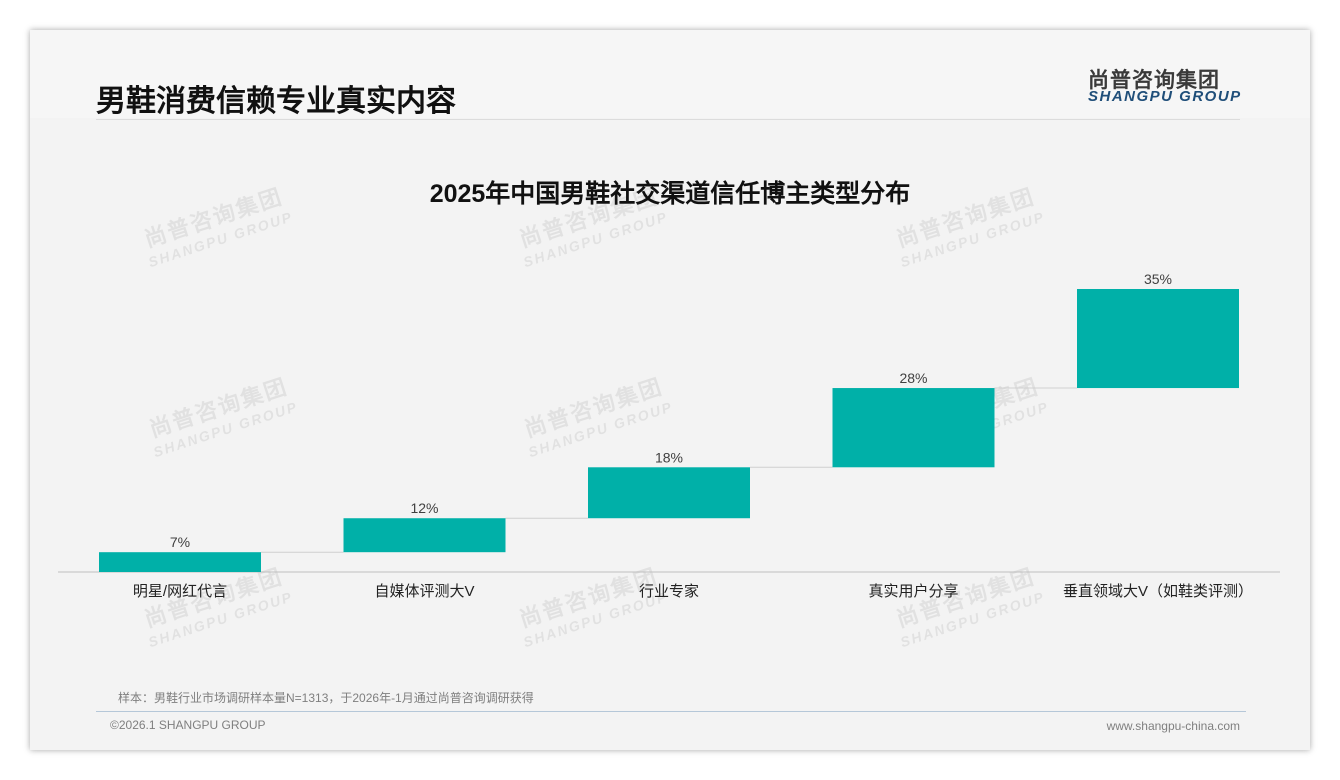 The image size is (1340, 780). I want to click on x-tick-label: 明星/网红代言, so click(180, 591).